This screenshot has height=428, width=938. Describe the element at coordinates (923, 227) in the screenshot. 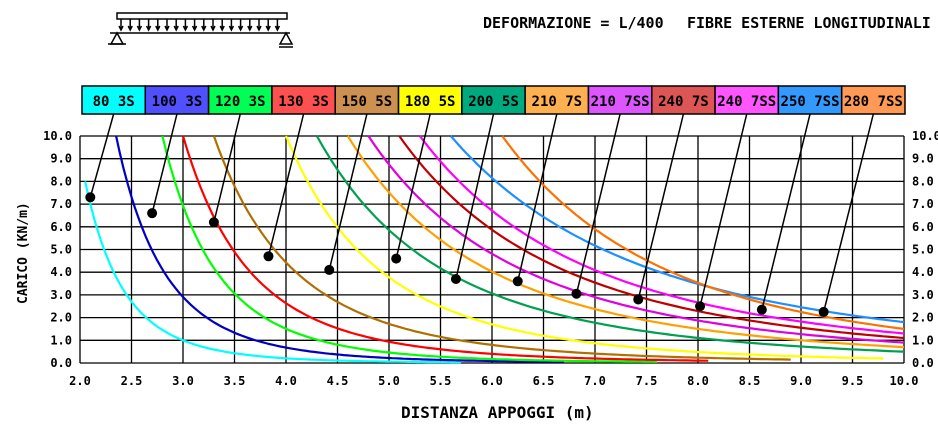

I see `y-tick-label-right-6: 6.0` at that location.